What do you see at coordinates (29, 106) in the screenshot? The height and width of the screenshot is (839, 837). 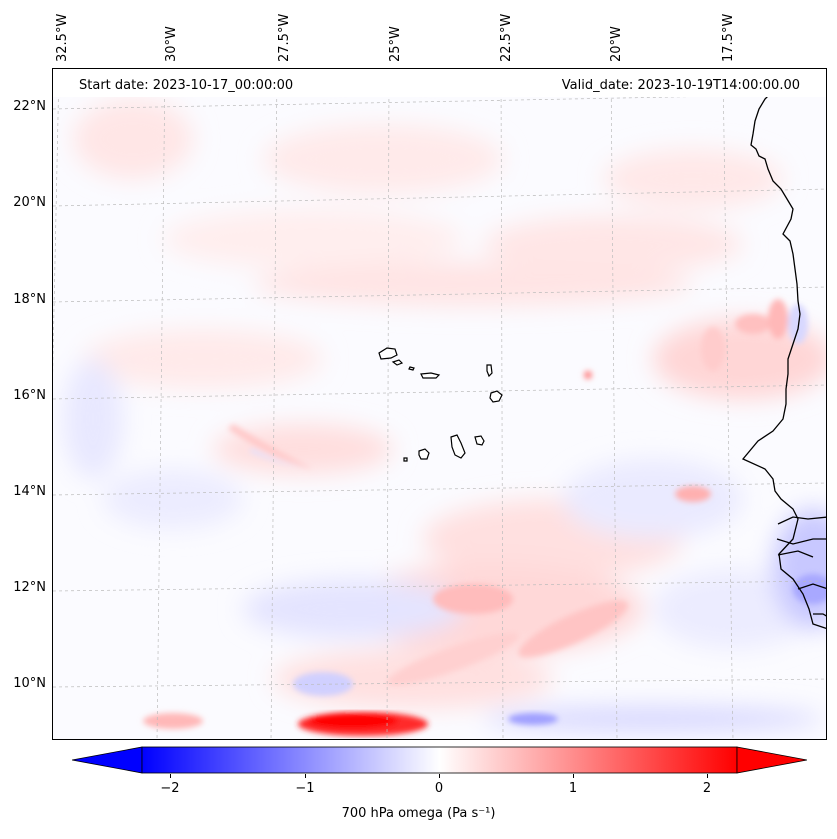 I see `lat-label-22n: 22°N` at bounding box center [29, 106].